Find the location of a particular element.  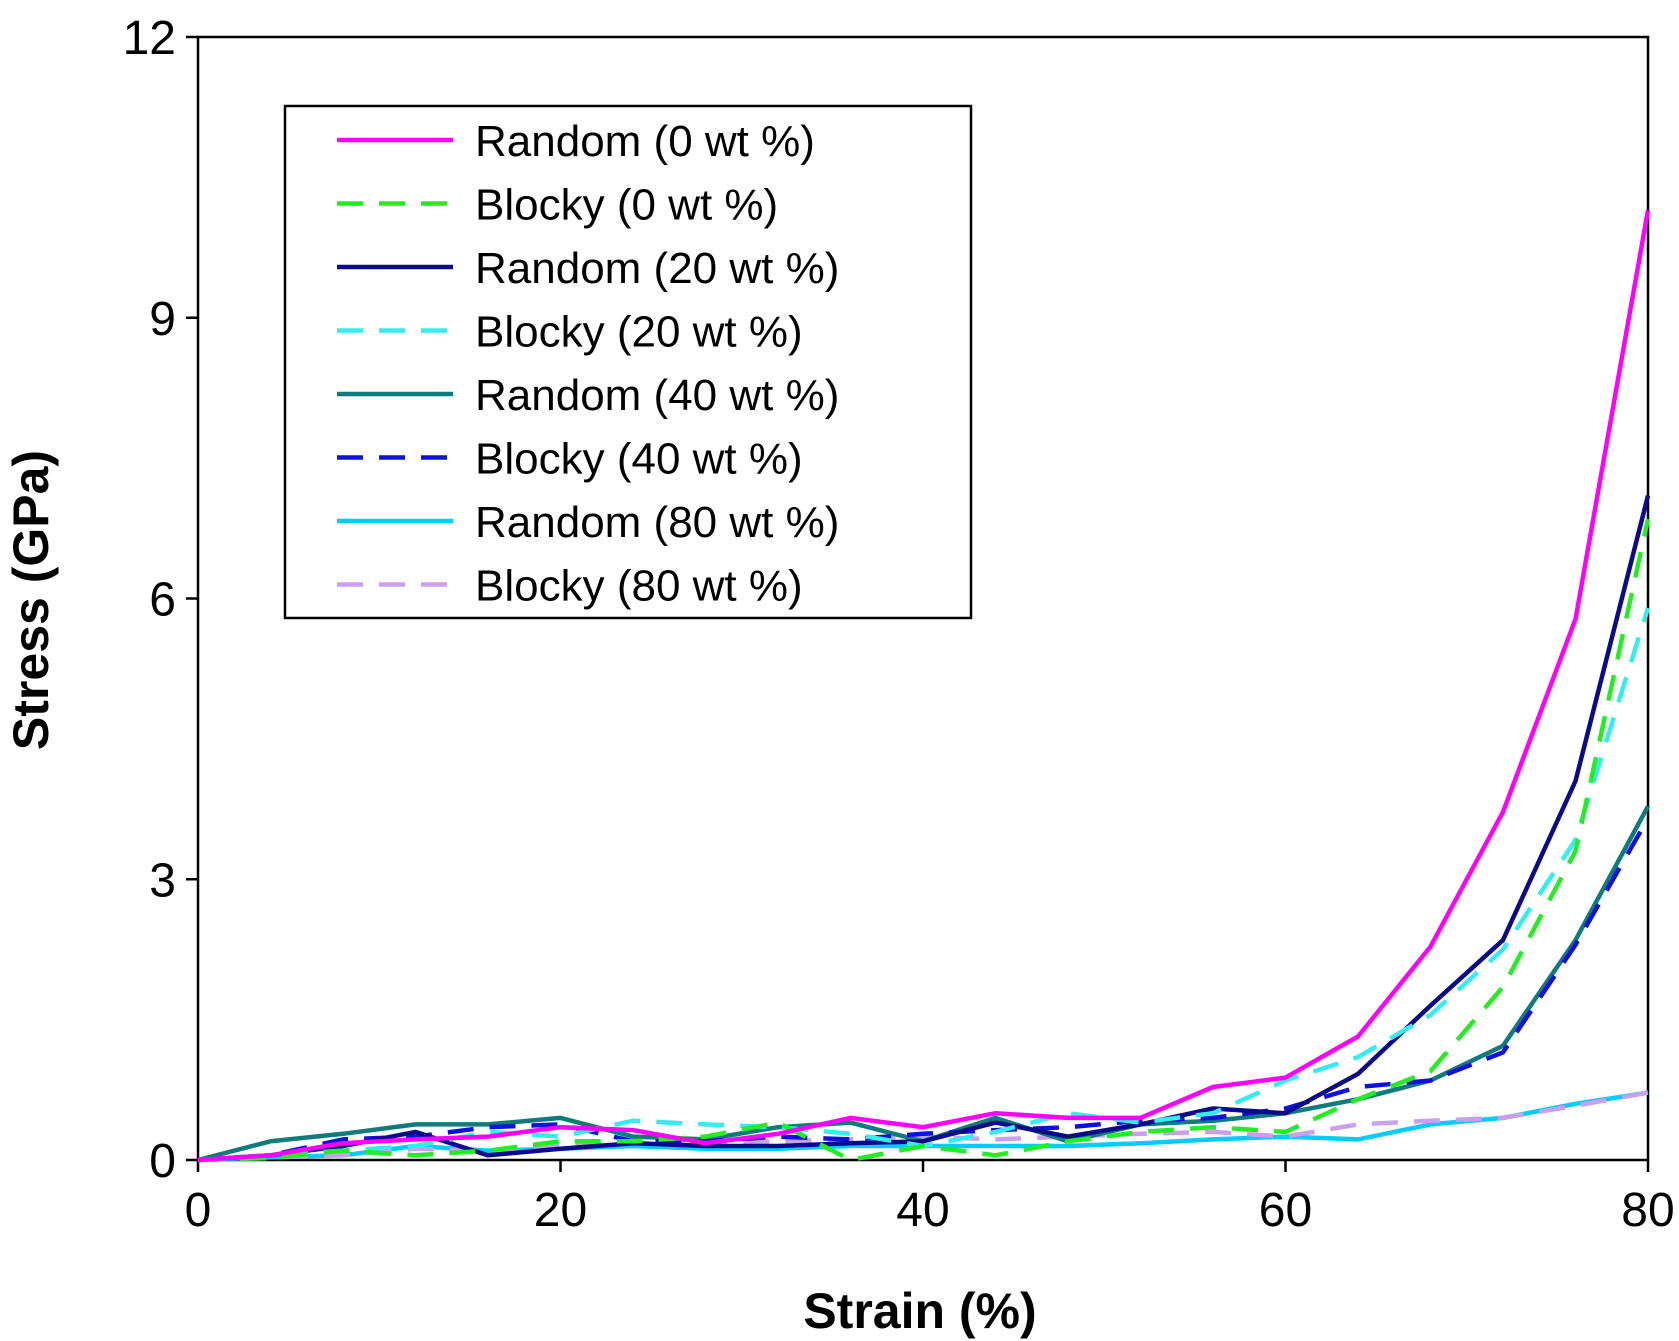

legend-label-0: Random (0 wt %) is located at coordinates (645, 141).